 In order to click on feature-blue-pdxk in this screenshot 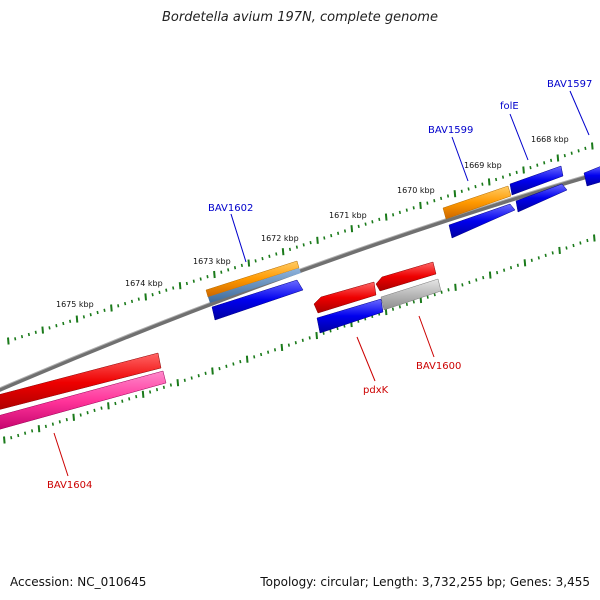, I will do `click(350, 316)`.